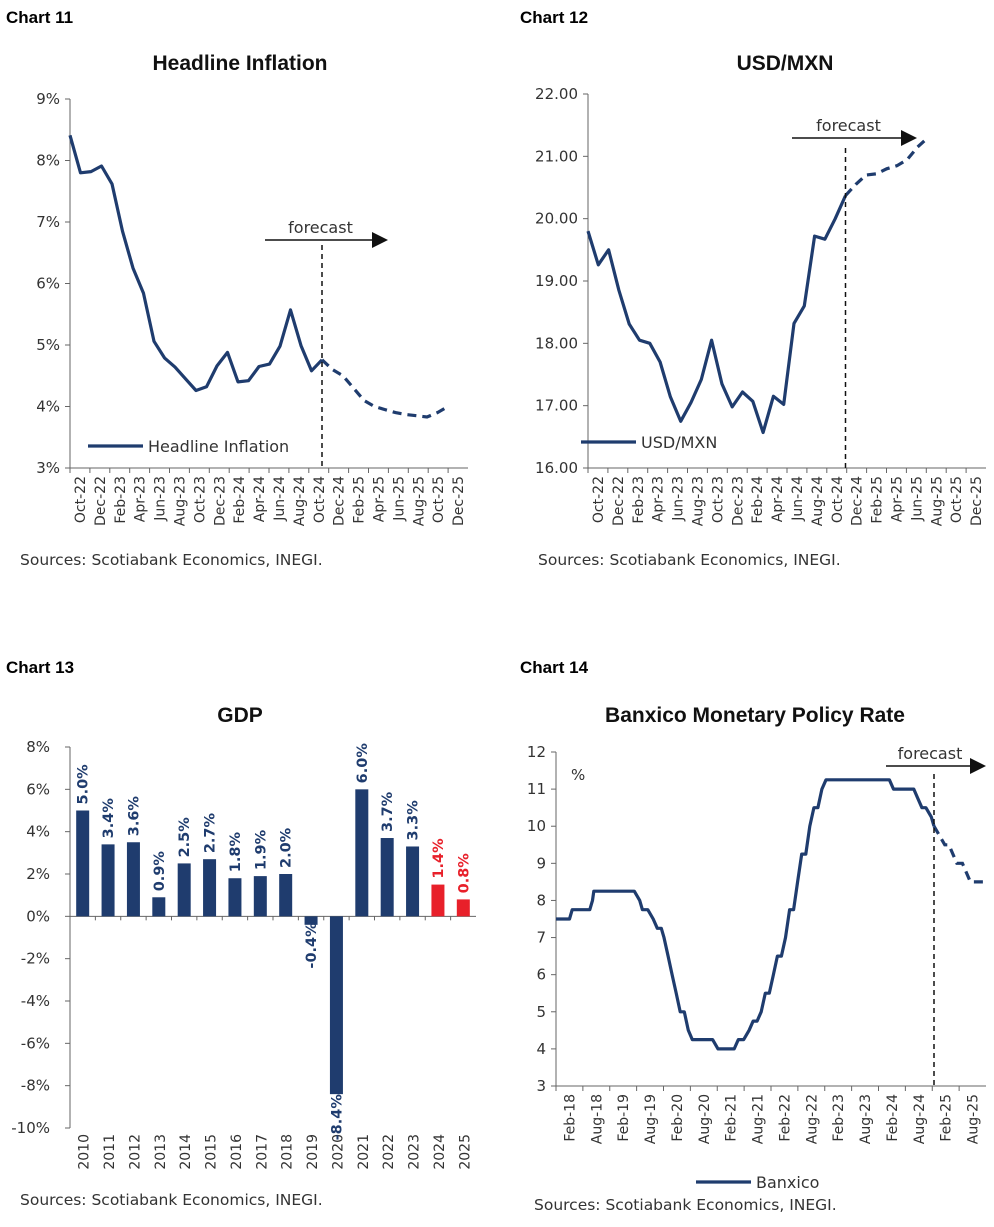  Describe the element at coordinates (260, 499) in the screenshot. I see `x-tick-label: Apr-24` at that location.